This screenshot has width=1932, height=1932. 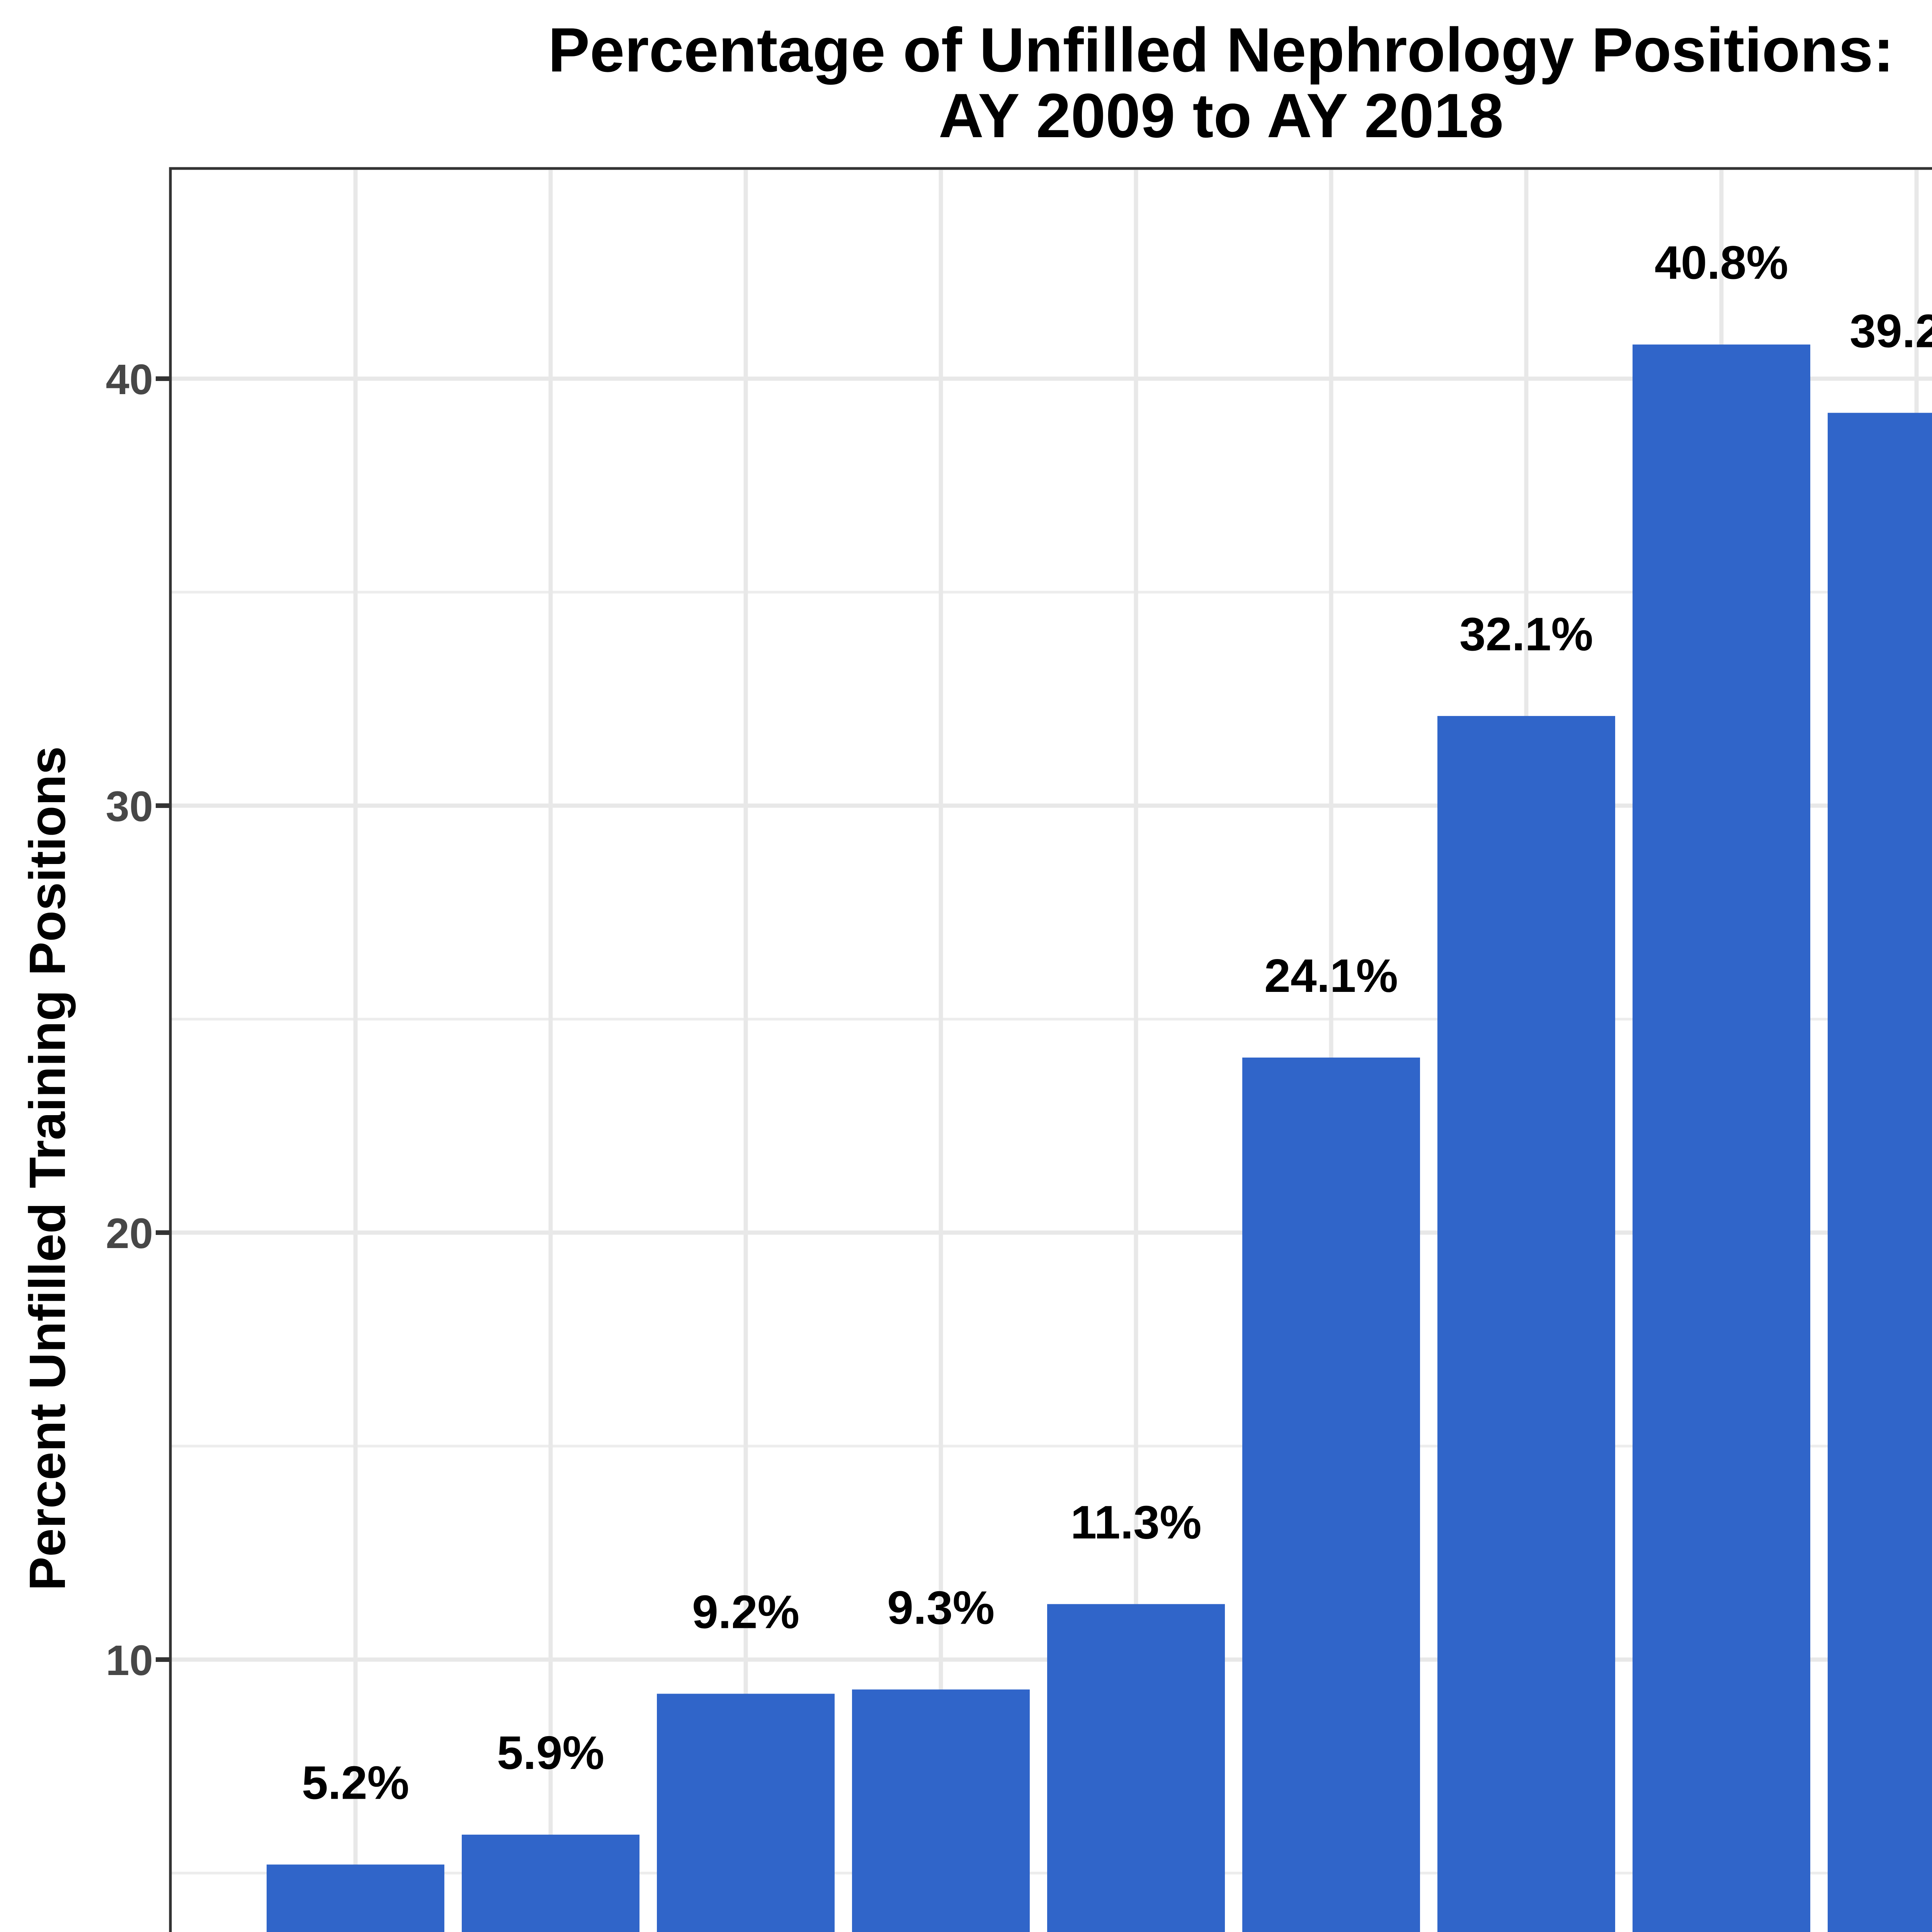 I want to click on bar-2009, so click(x=355, y=1898).